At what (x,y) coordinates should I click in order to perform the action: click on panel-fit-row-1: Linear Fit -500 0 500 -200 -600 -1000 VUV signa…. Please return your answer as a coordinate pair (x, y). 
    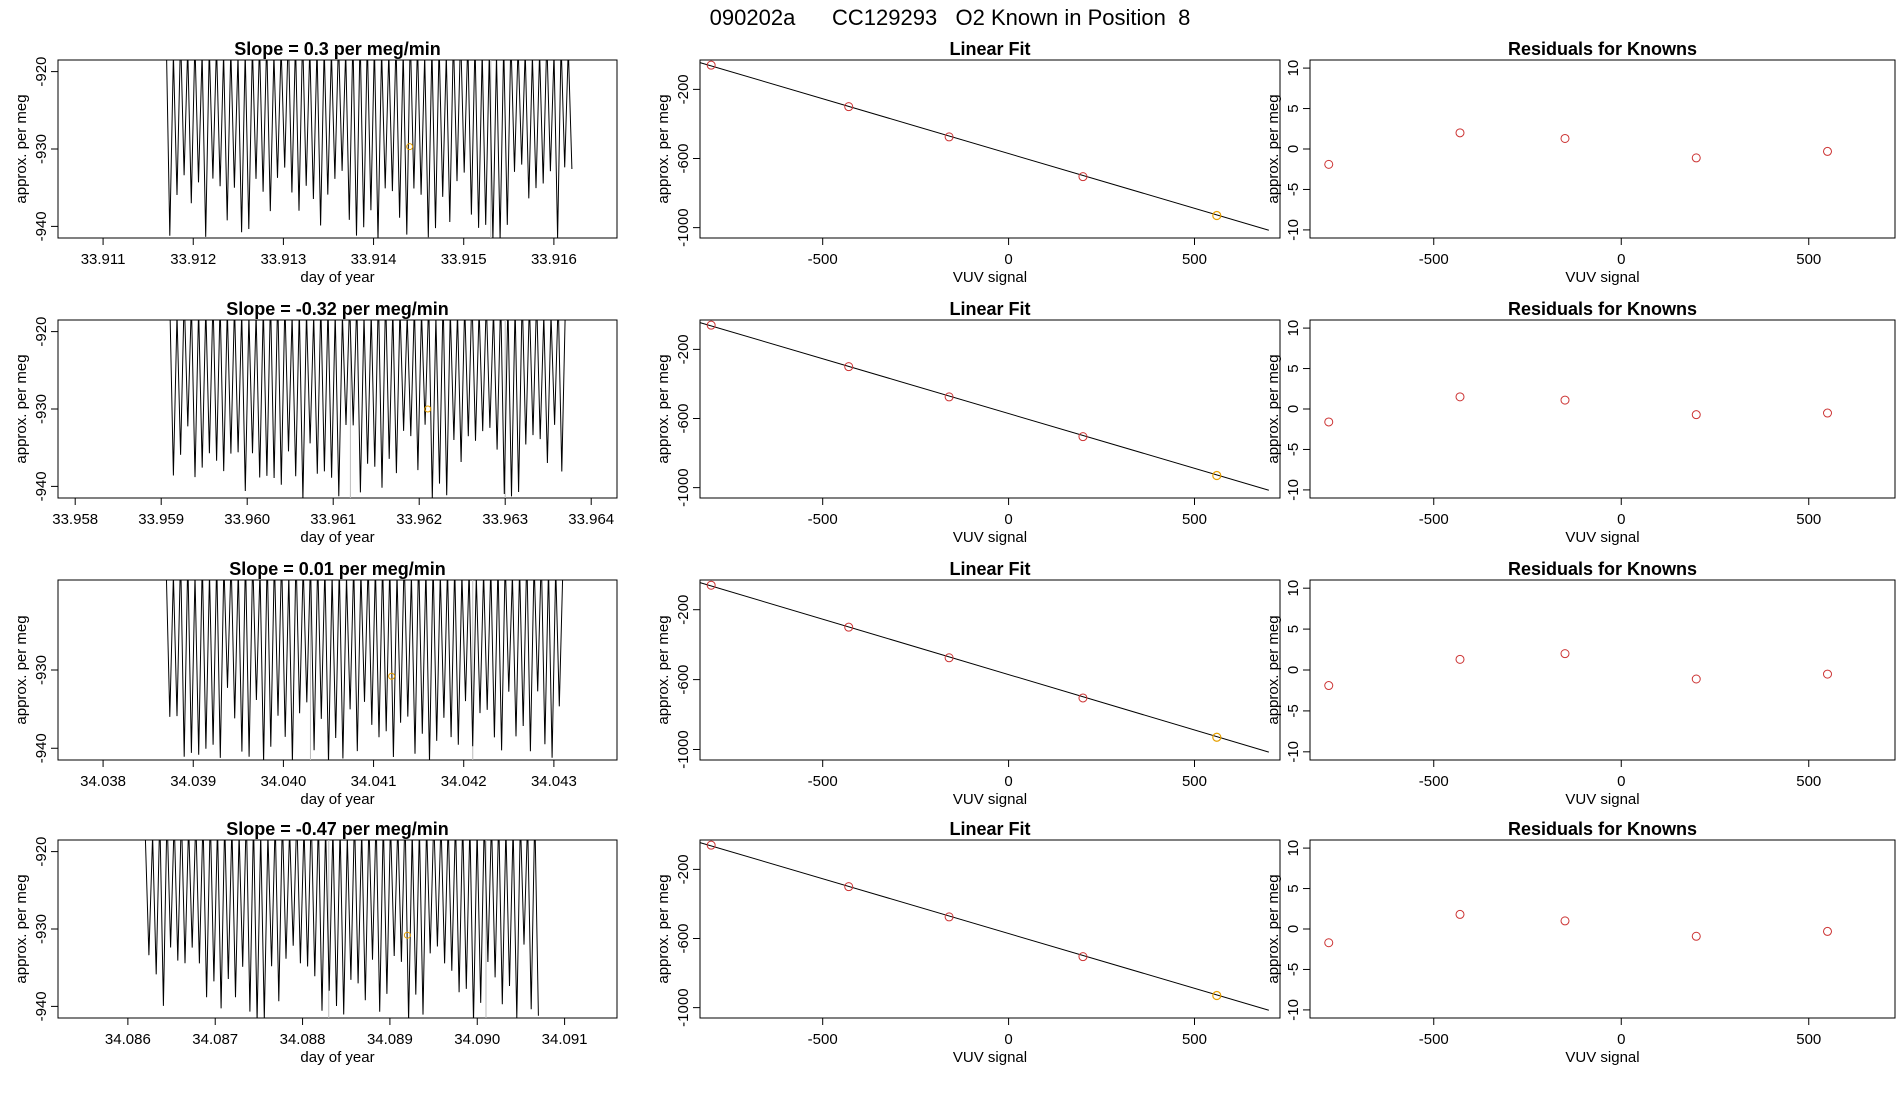
    Looking at the image, I should click on (968, 162).